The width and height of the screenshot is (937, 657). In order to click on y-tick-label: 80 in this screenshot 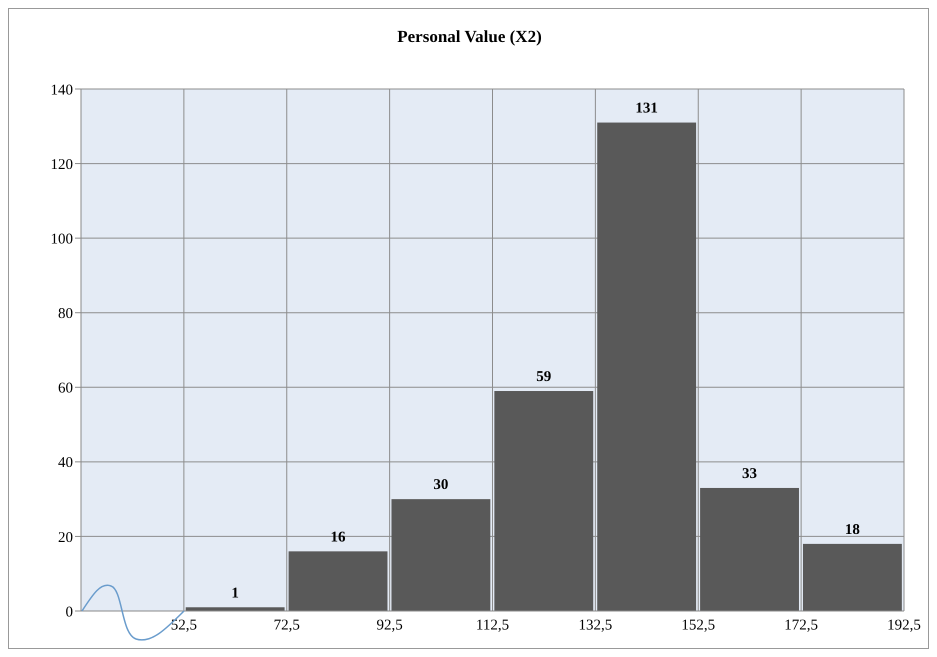, I will do `click(65, 314)`.